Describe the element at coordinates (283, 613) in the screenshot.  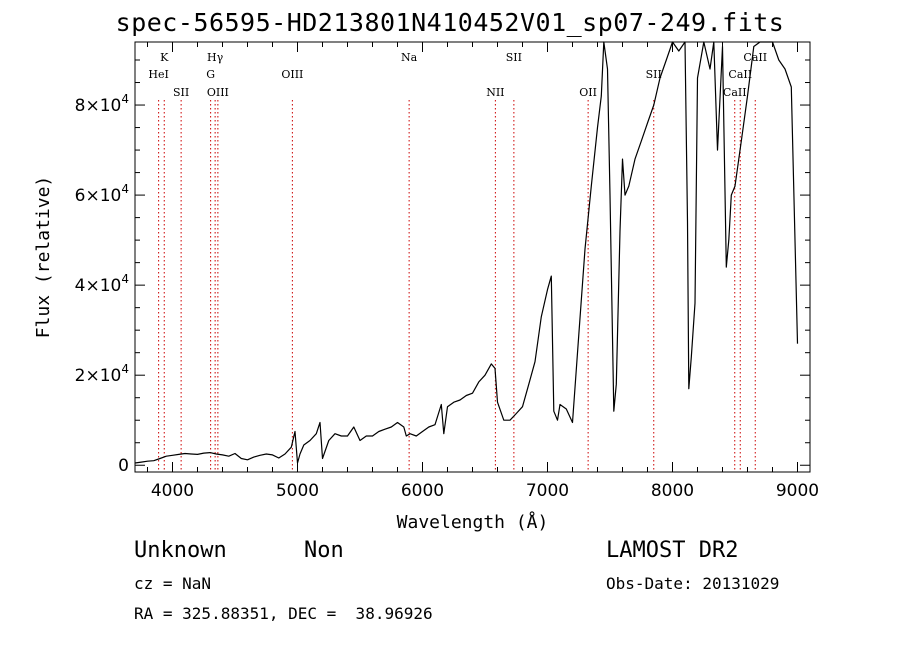
I see `coordinates: RA = 325.88351, DEC = 38.96926` at that location.